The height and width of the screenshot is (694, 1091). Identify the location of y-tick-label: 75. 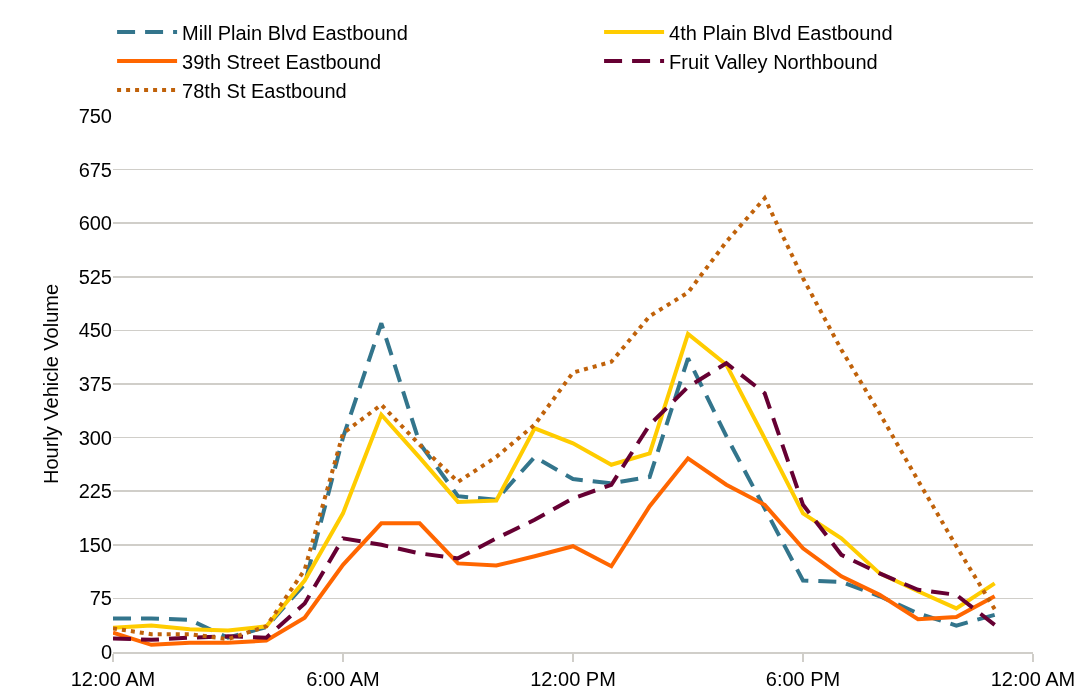
(100, 598).